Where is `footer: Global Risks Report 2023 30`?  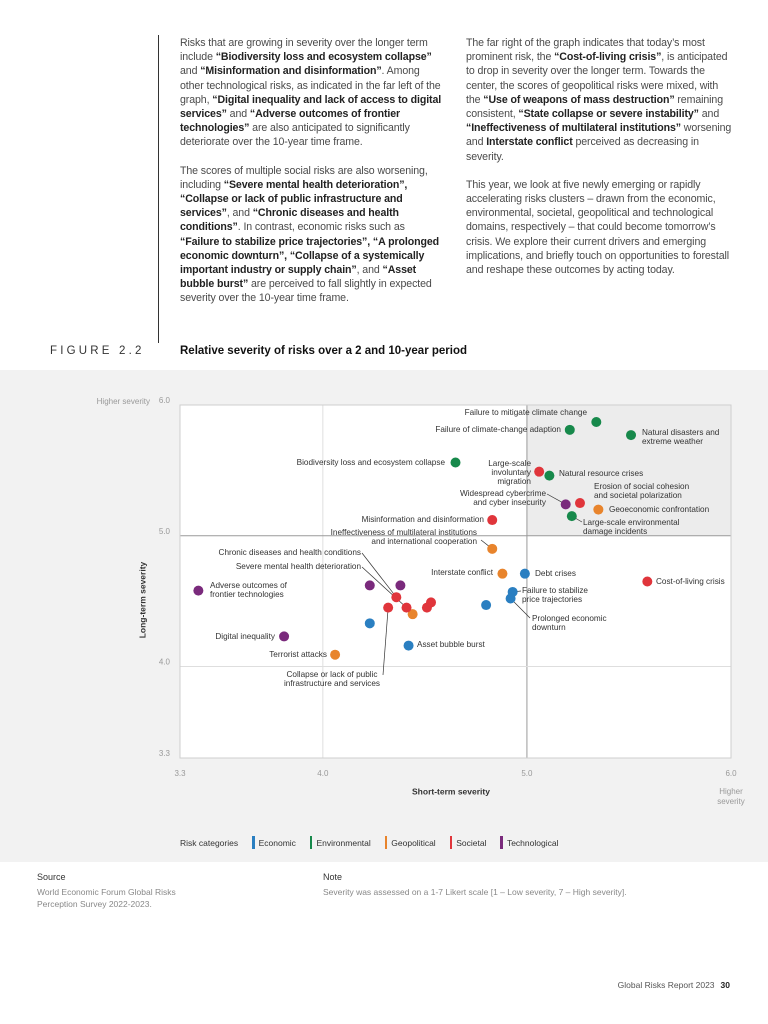 footer: Global Risks Report 2023 30 is located at coordinates (674, 985).